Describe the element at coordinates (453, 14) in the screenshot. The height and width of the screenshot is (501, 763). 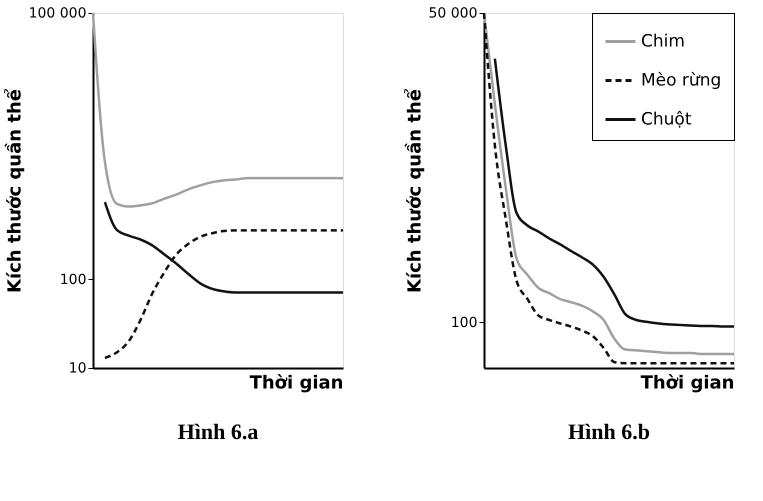
I see `y-tick-label: 50 000` at that location.